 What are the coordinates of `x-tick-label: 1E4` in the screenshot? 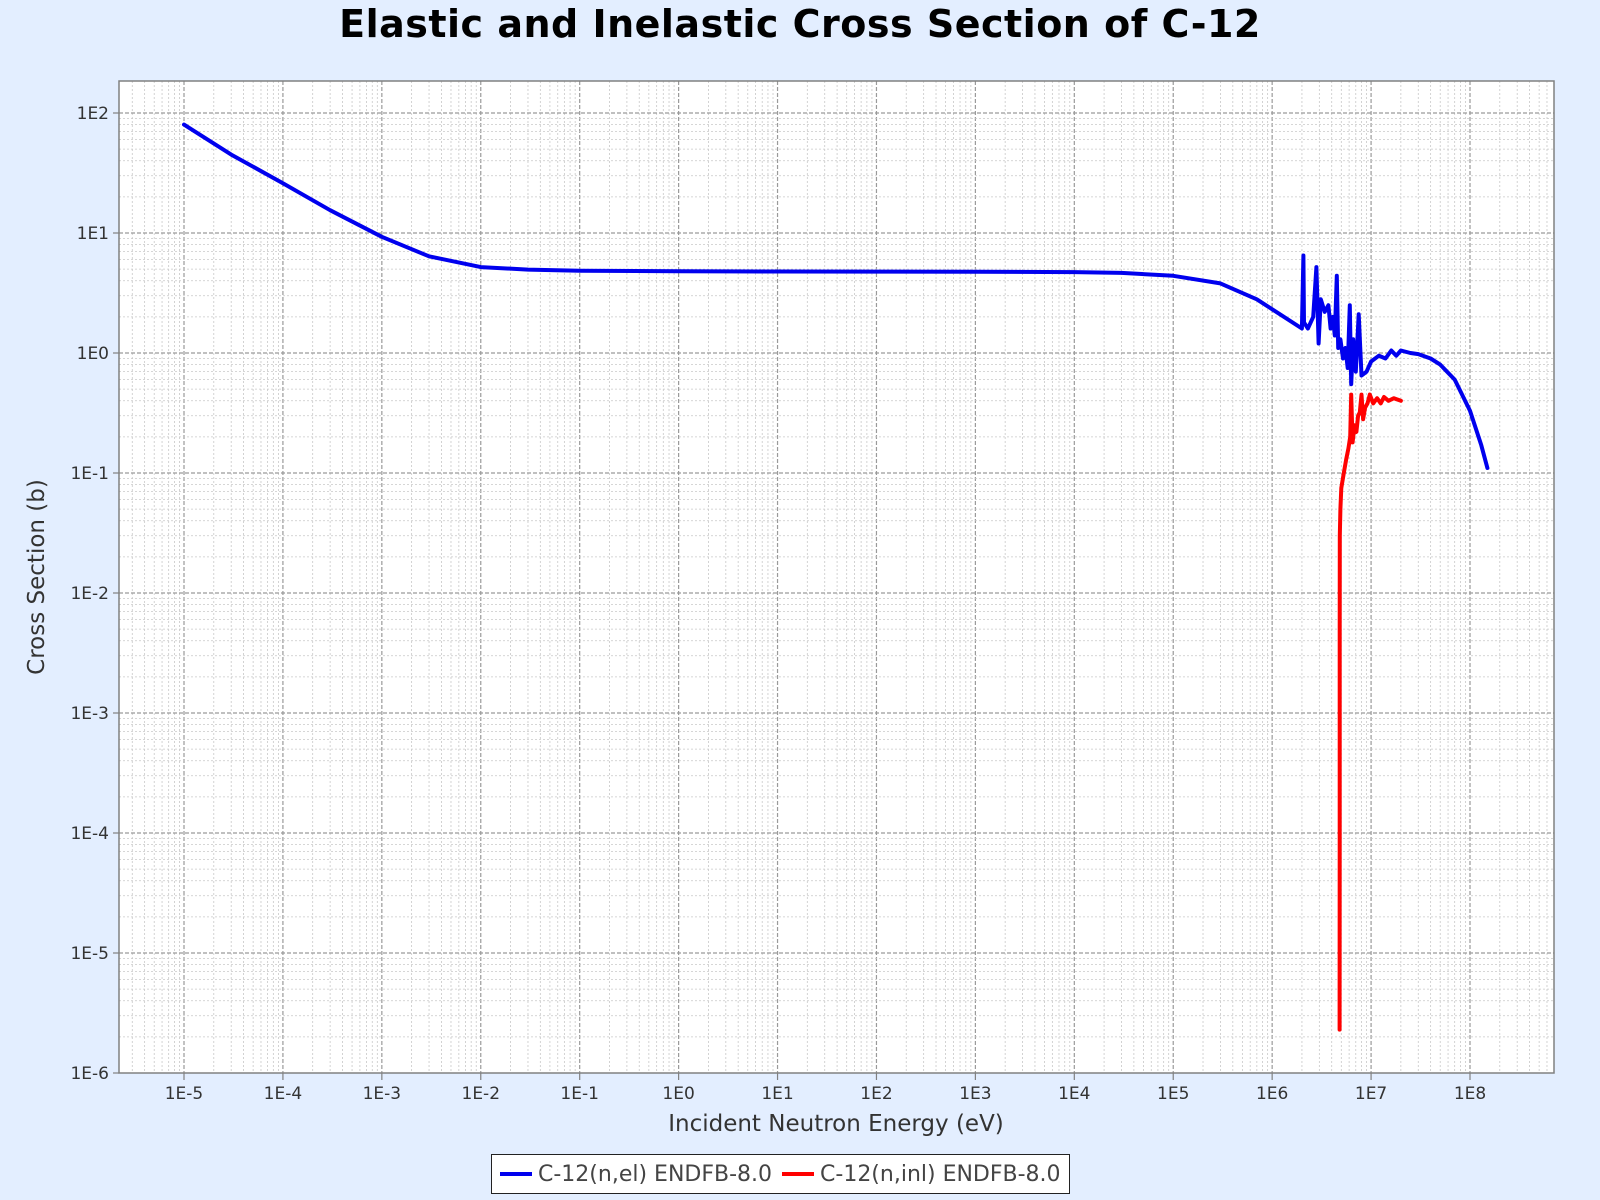 It's located at (1074, 1094).